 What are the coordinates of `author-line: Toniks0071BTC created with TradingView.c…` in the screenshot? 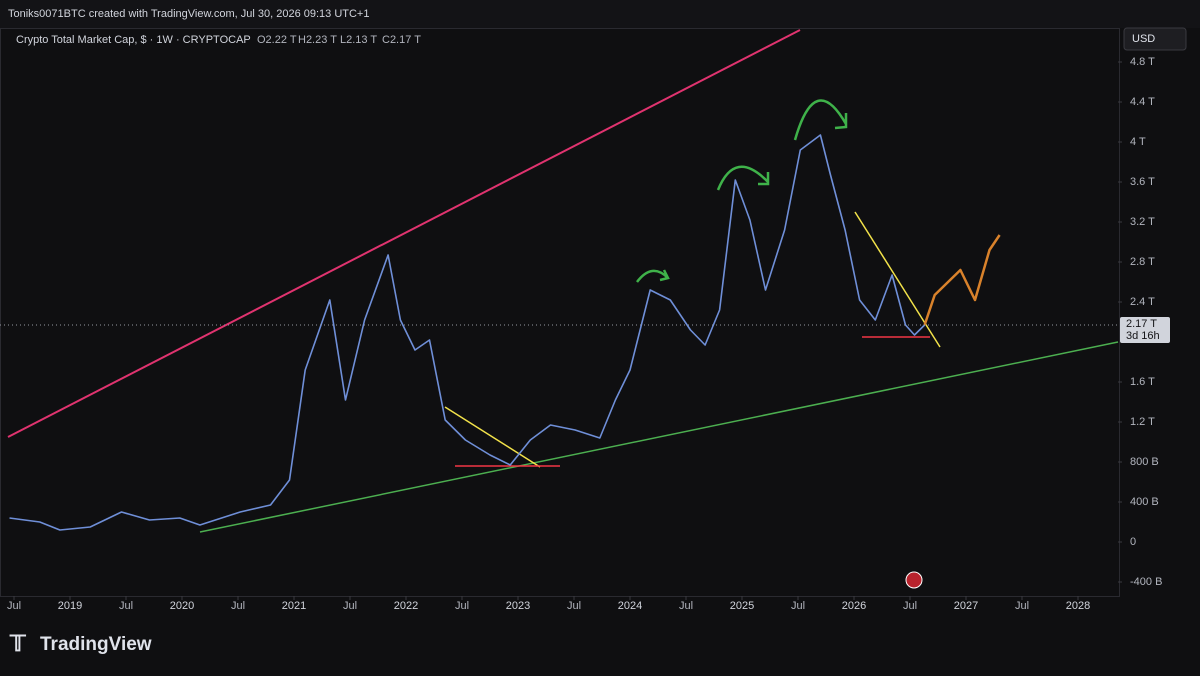 It's located at (188, 14).